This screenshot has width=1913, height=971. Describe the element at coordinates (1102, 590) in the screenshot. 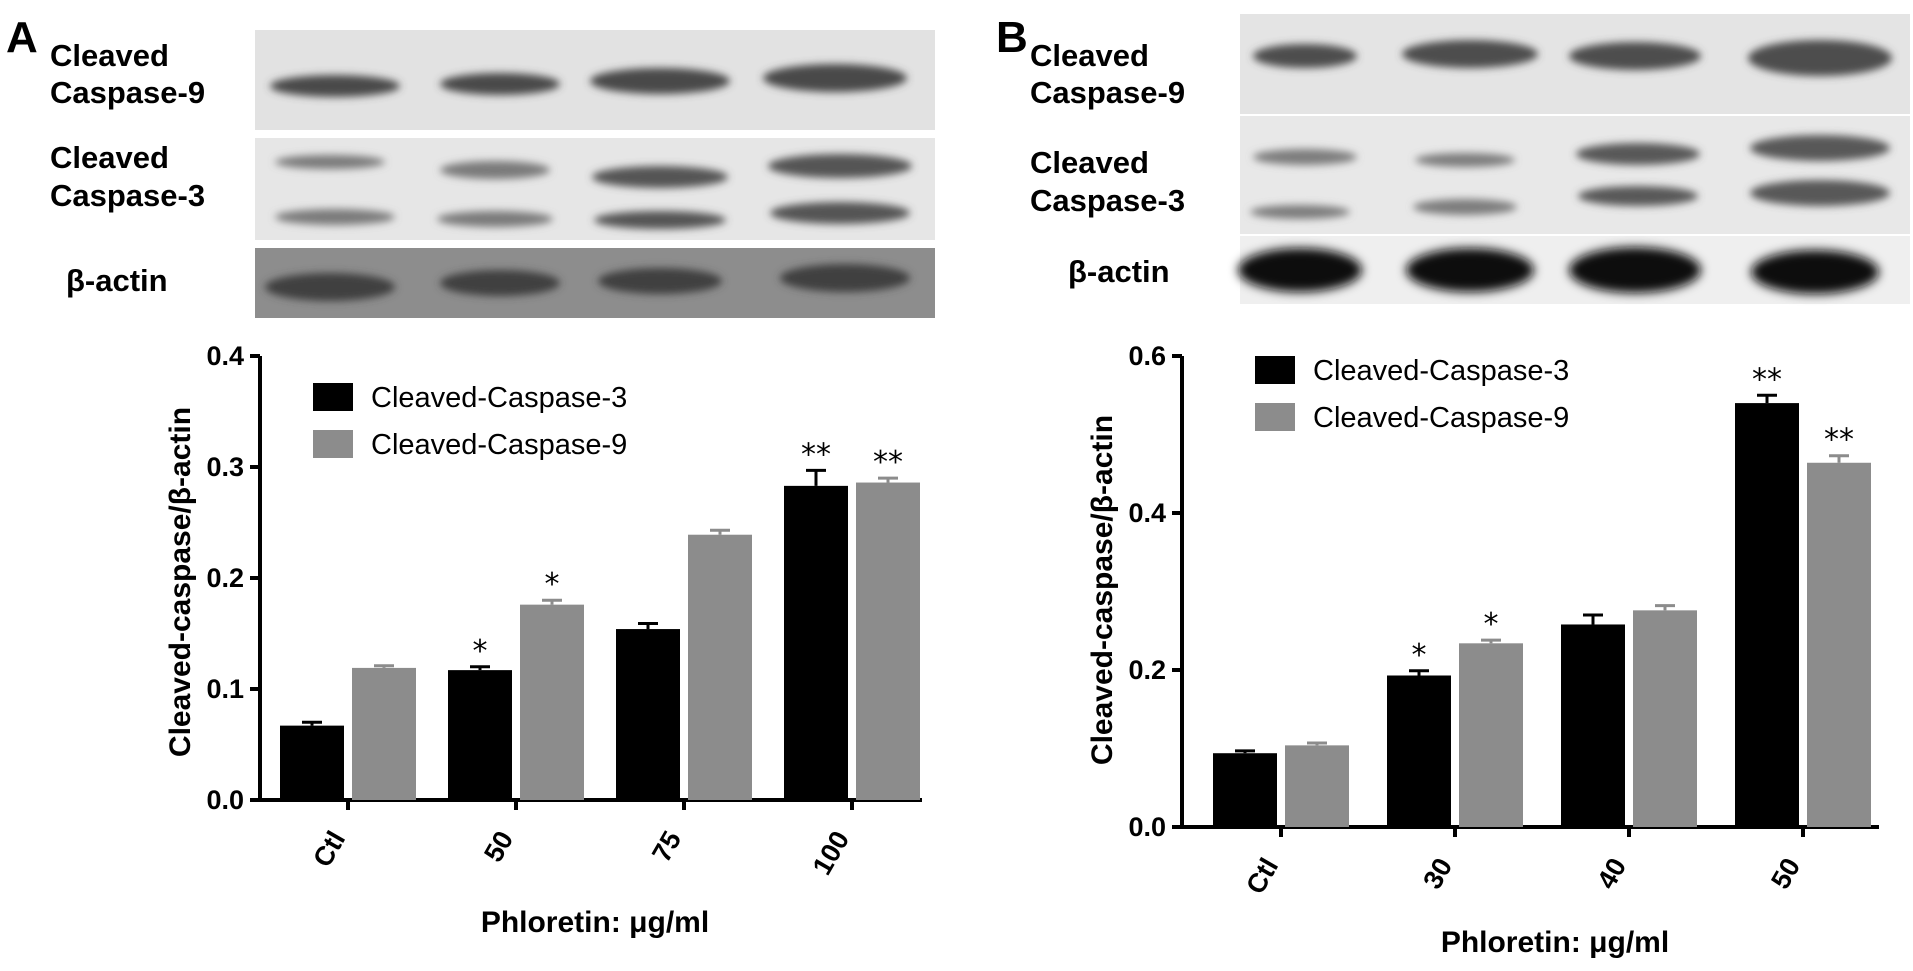

I see `chart-b-y-axis-title: Cleaved-caspase/β-actin` at that location.